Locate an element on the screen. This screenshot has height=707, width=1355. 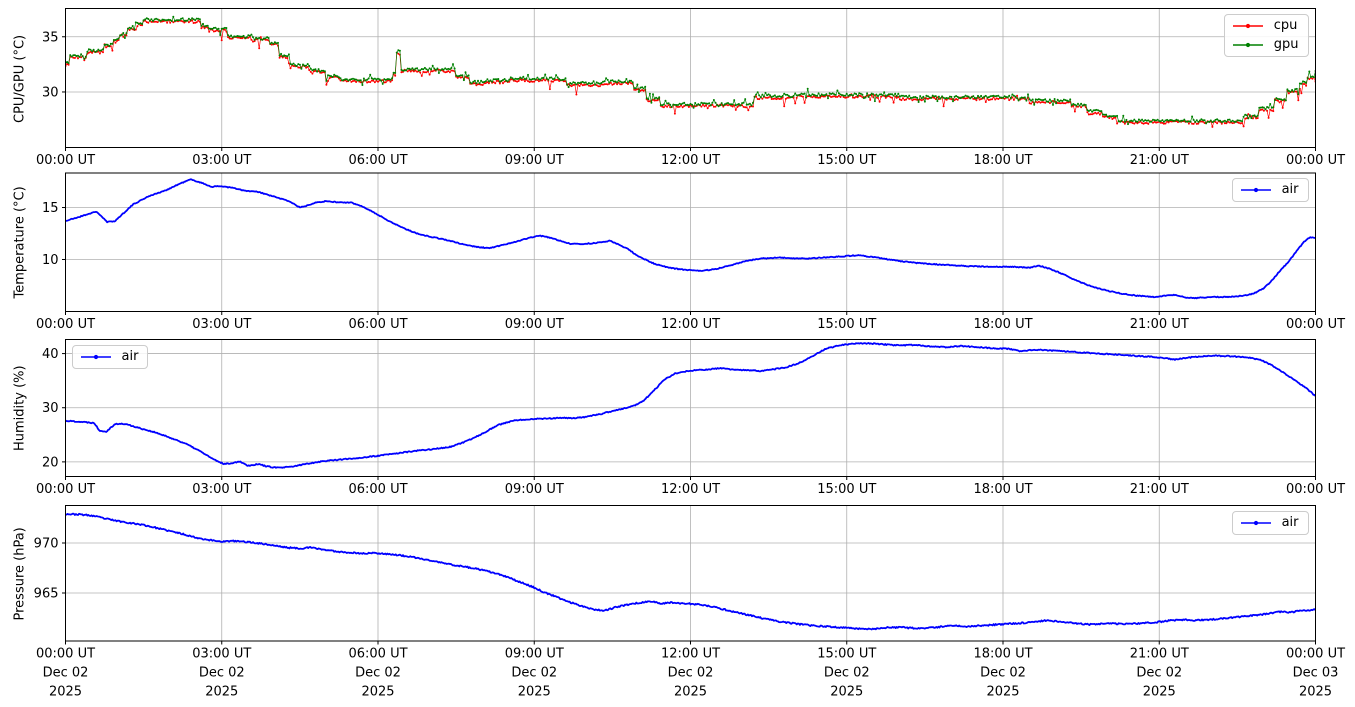
y-axis-label-temperature: Temperature (°C) is located at coordinates (20, 242).